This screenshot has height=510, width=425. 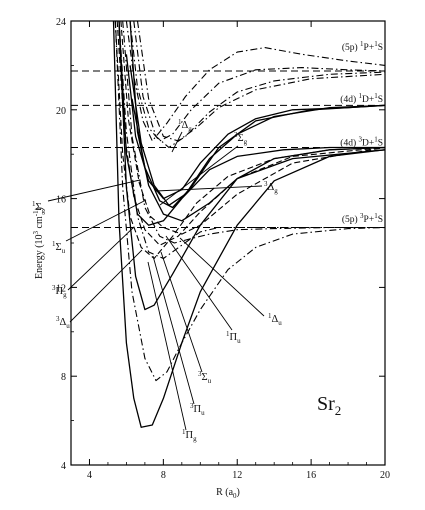 I want to click on state-label-5: 1Σu, so click(x=59, y=247).